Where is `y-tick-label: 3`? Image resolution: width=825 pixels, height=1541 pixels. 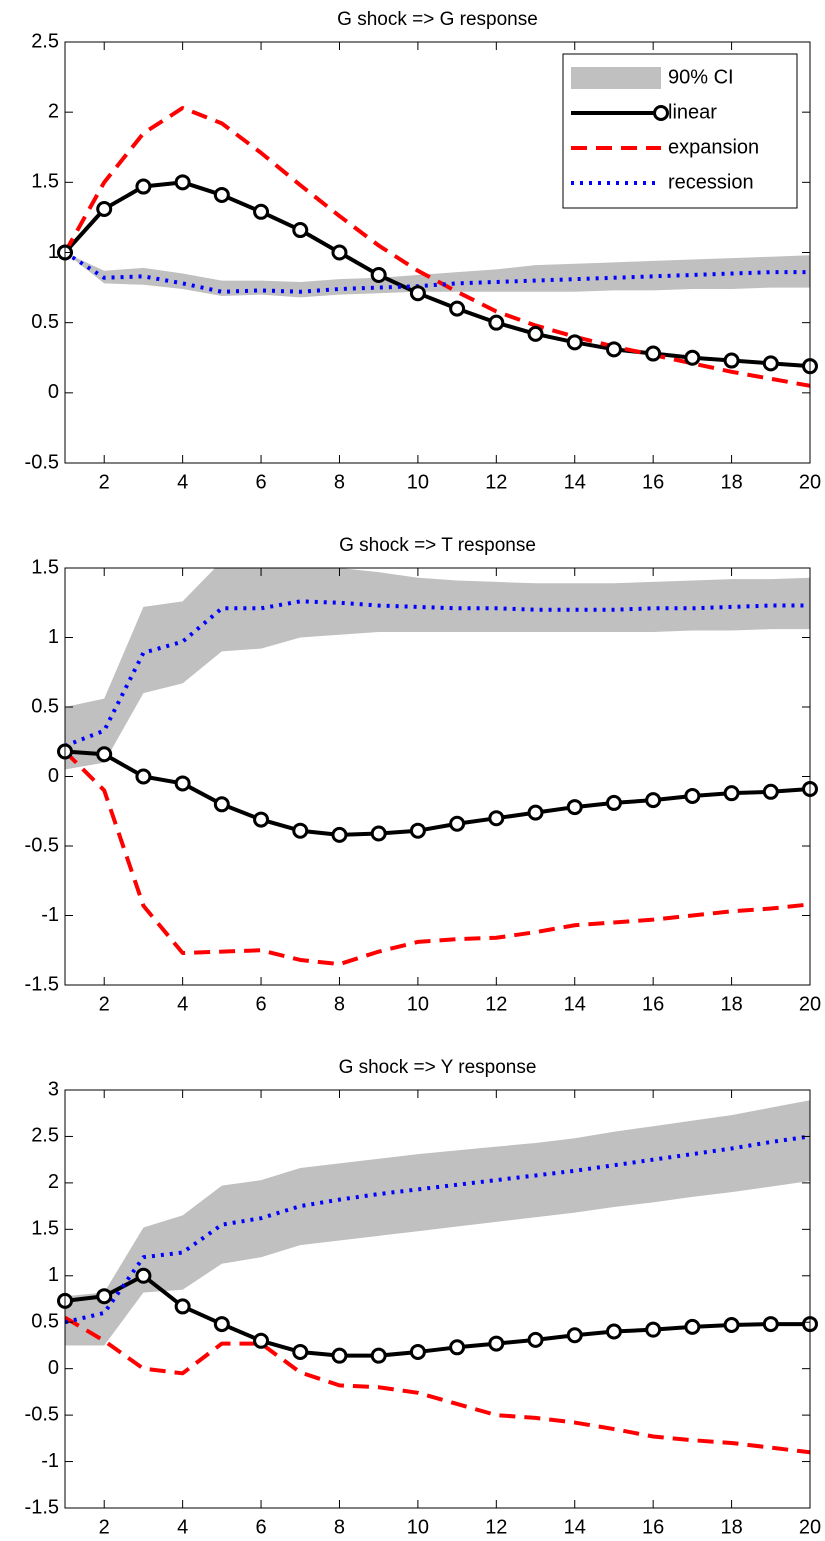
y-tick-label: 3 is located at coordinates (53, 1089).